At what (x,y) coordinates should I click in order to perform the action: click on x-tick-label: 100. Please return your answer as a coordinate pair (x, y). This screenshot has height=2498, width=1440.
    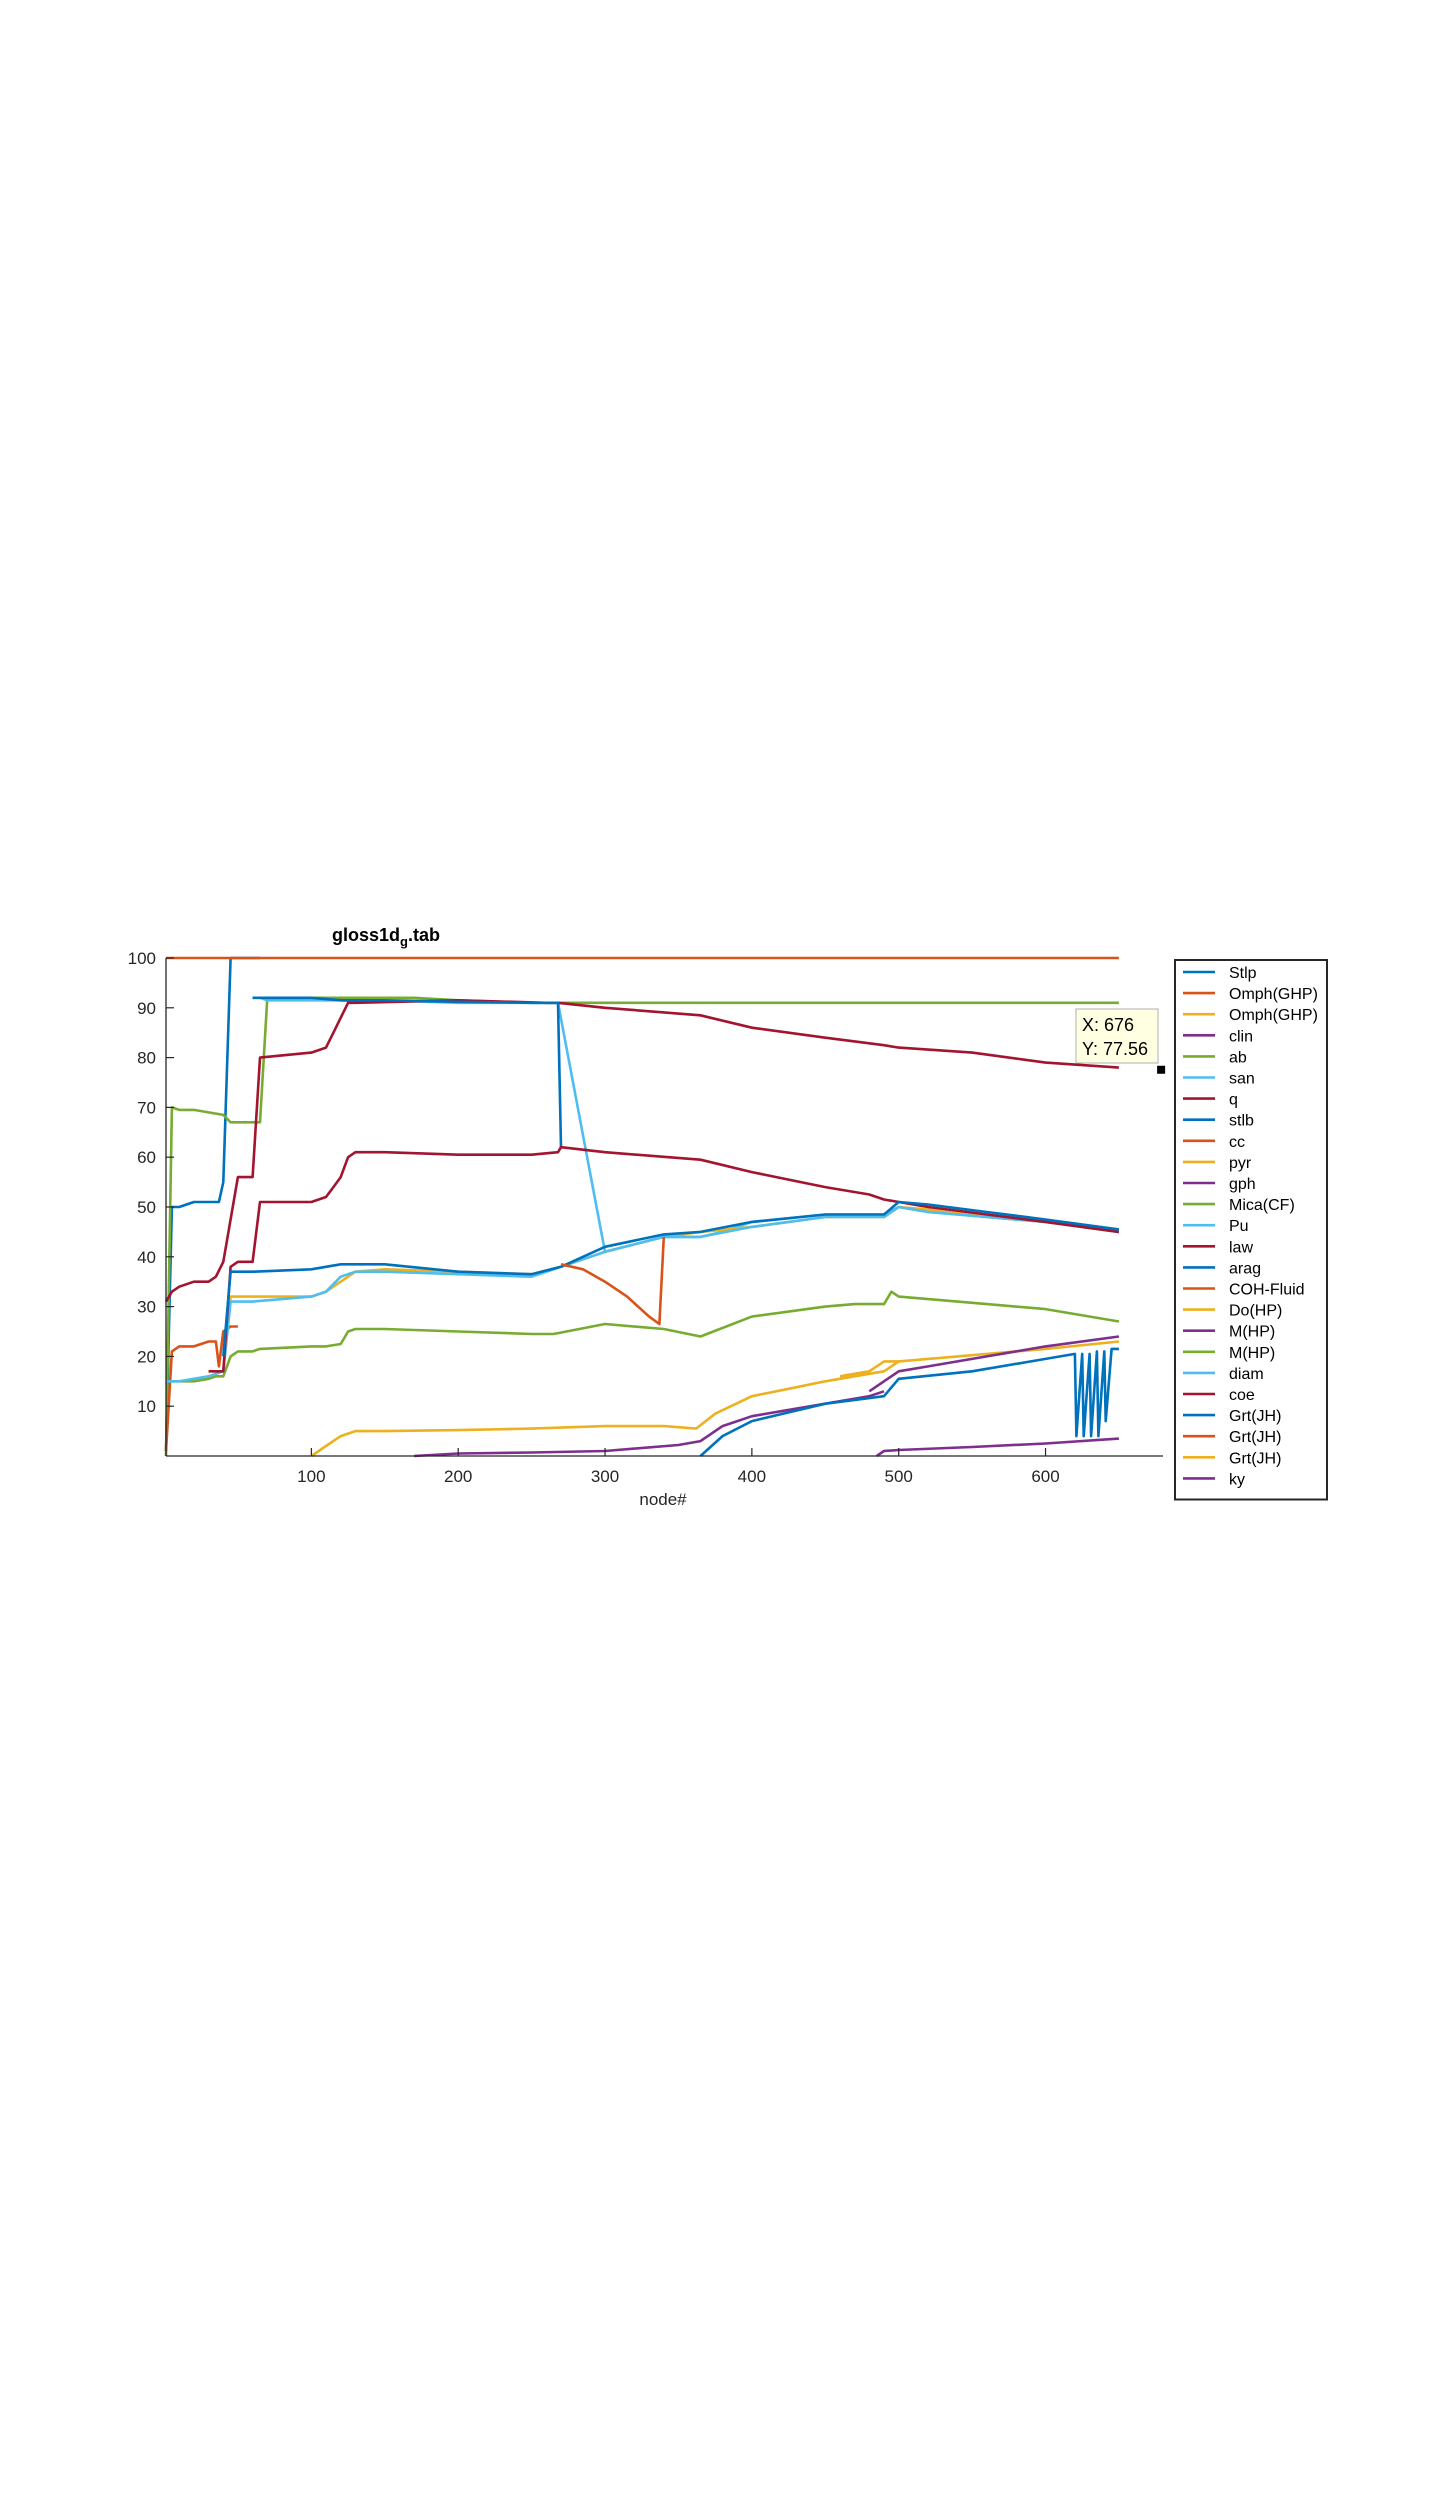
    Looking at the image, I should click on (311, 1476).